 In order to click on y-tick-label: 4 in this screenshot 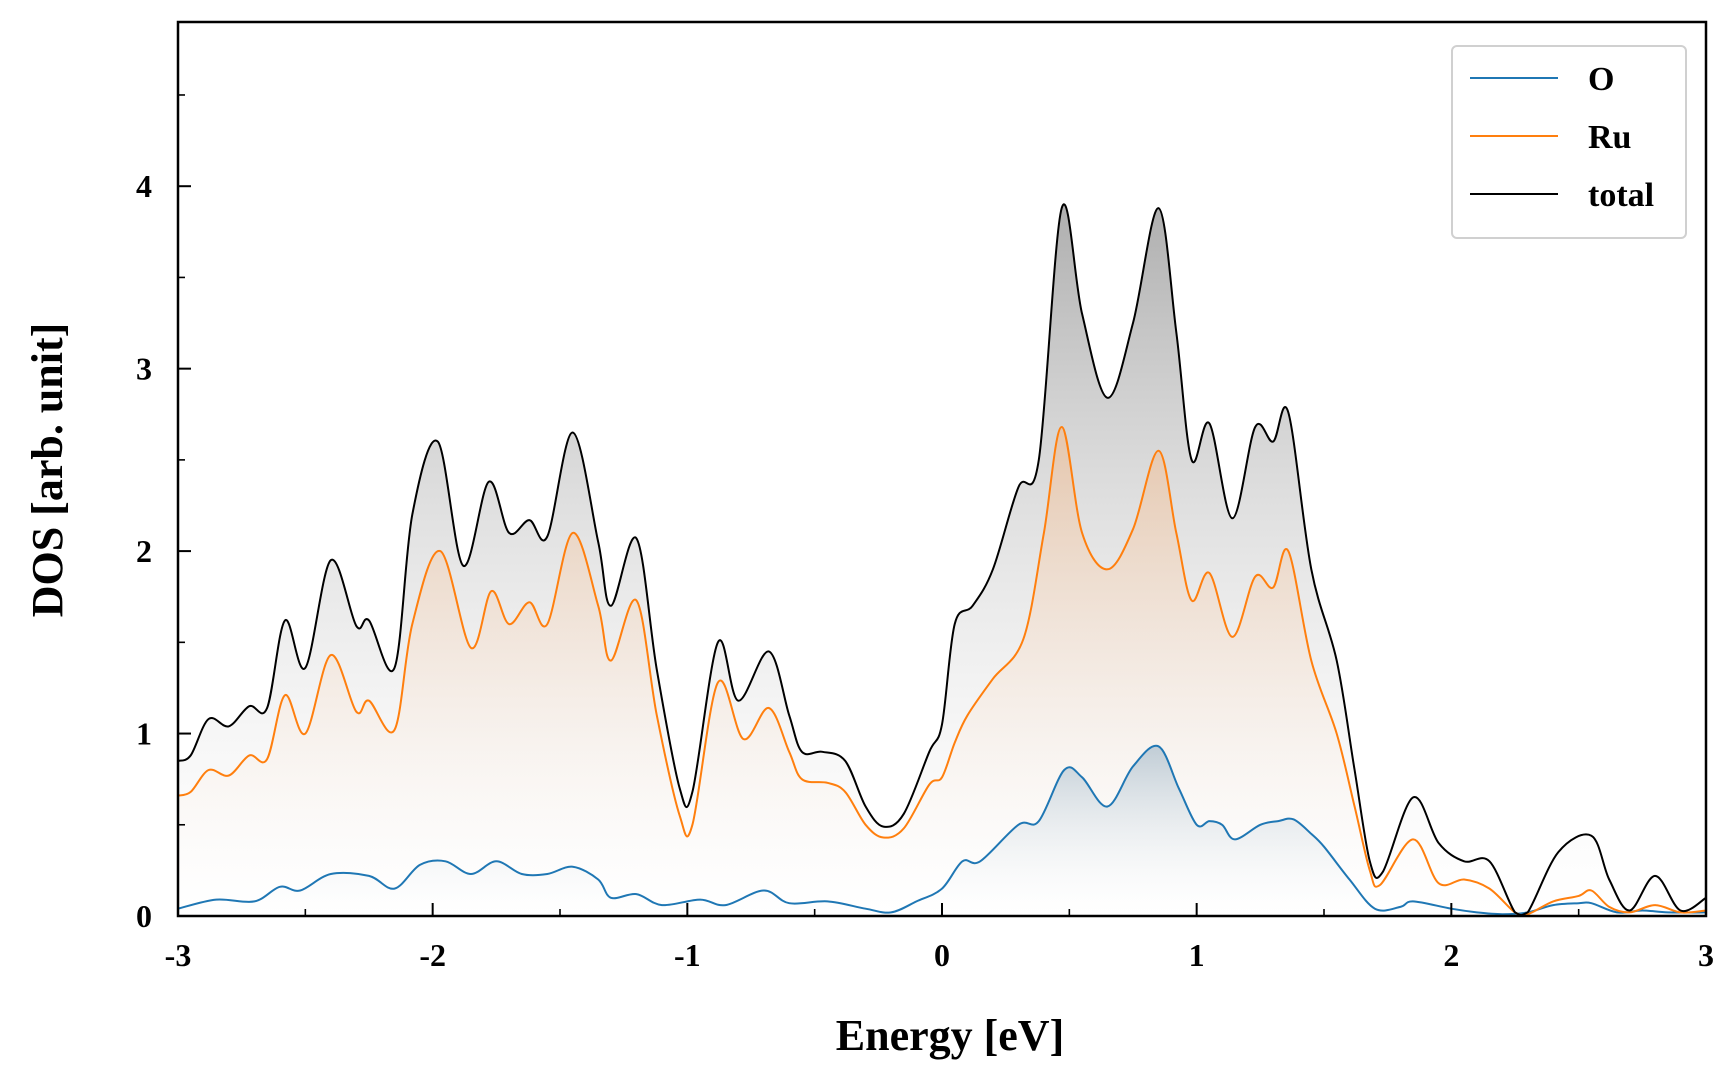, I will do `click(144, 186)`.